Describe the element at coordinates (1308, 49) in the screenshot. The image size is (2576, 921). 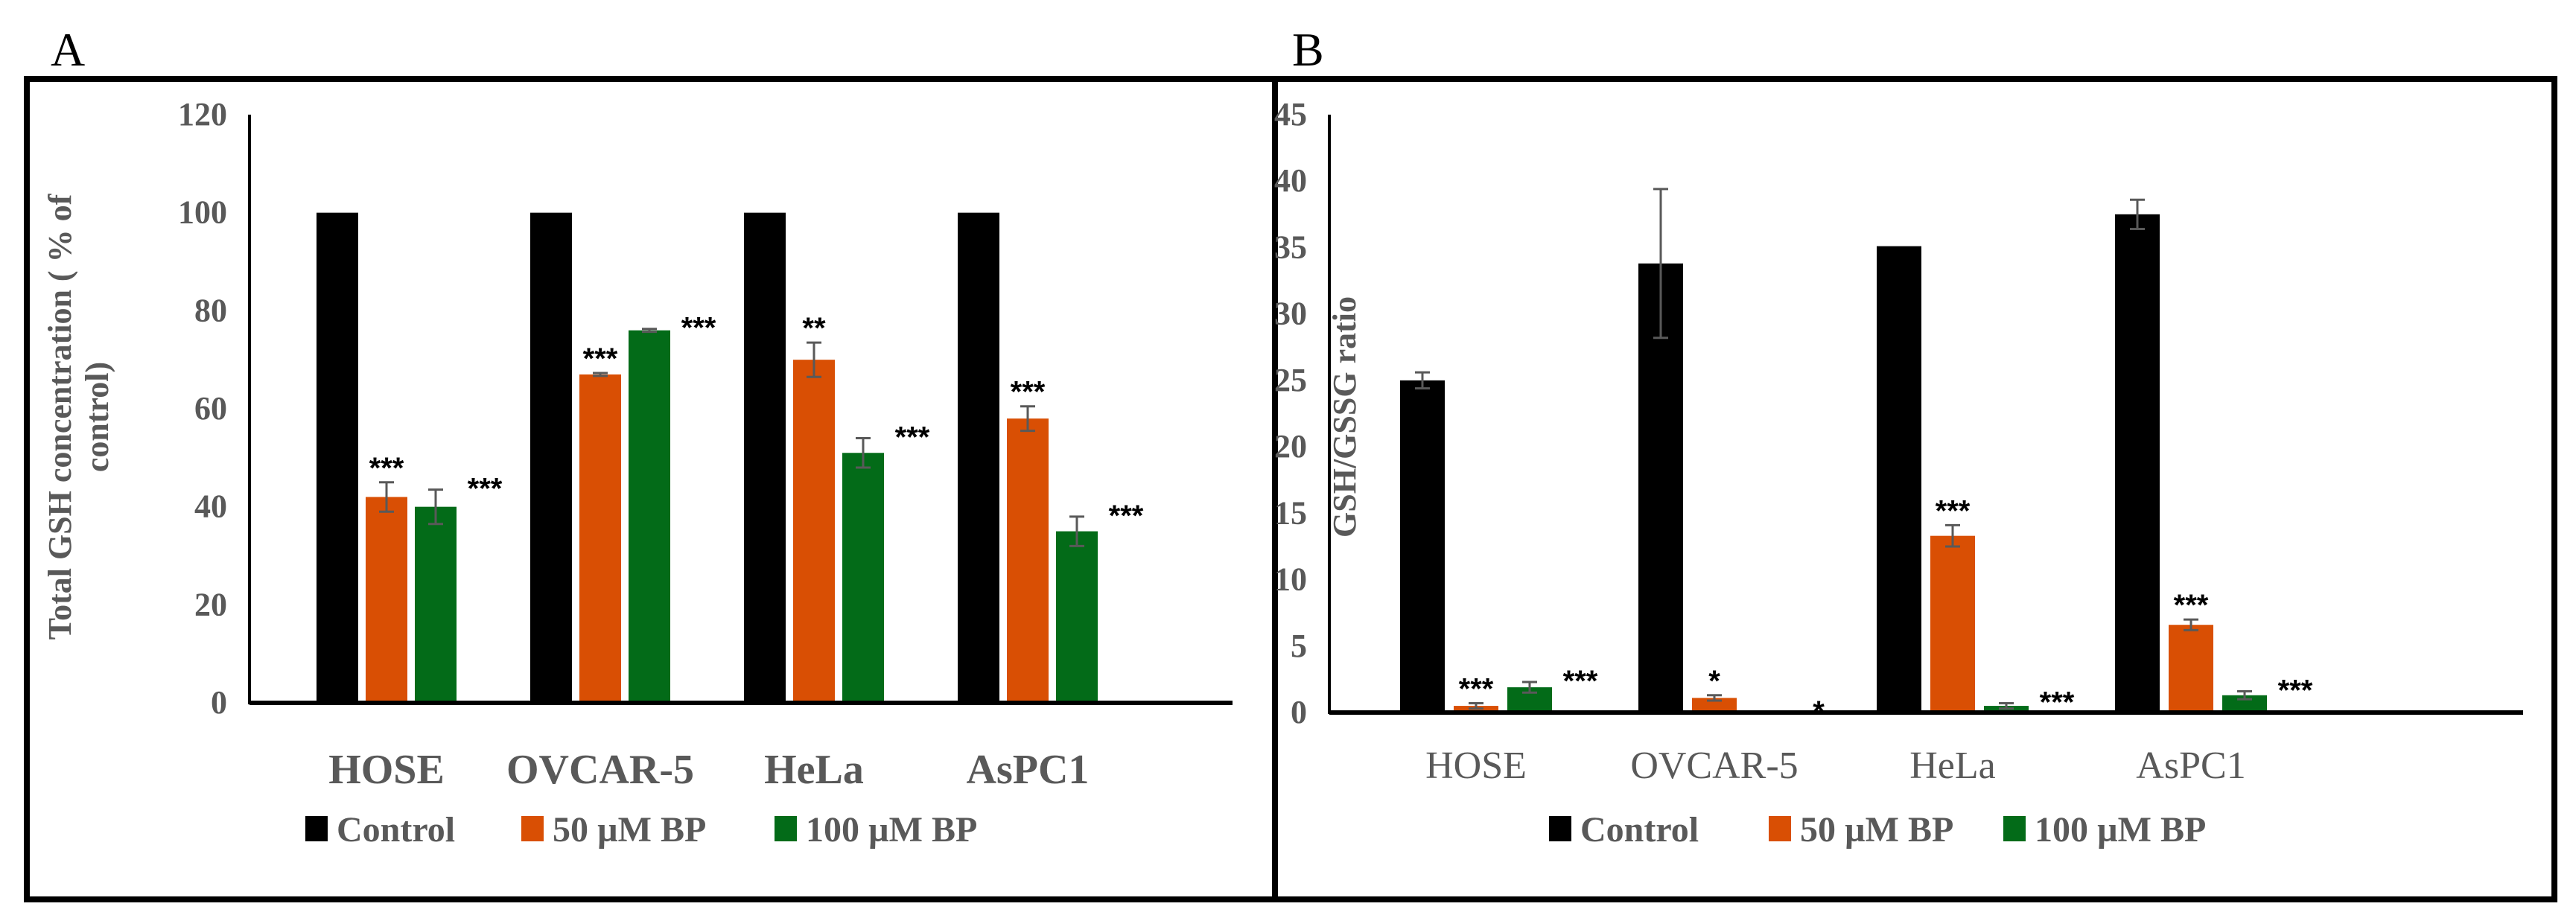
I see `panel-label-b: B` at that location.